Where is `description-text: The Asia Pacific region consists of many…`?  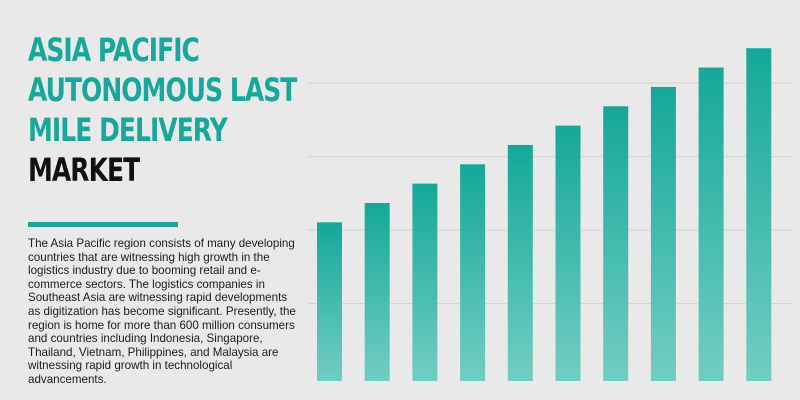 description-text: The Asia Pacific region consists of many… is located at coordinates (162, 311).